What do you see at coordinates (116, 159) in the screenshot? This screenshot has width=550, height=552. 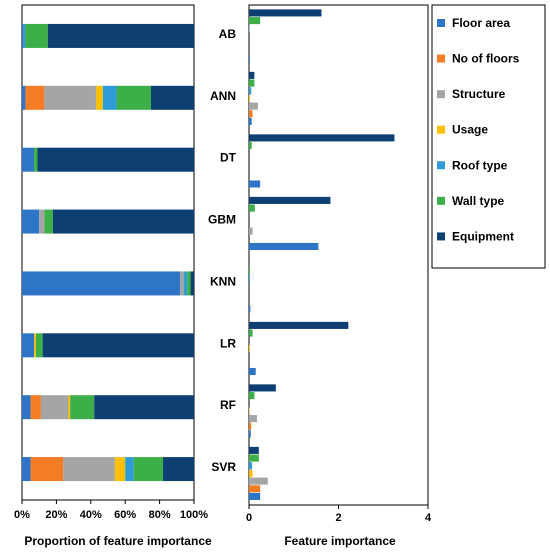 I see `bar-prop-dt-equipment` at bounding box center [116, 159].